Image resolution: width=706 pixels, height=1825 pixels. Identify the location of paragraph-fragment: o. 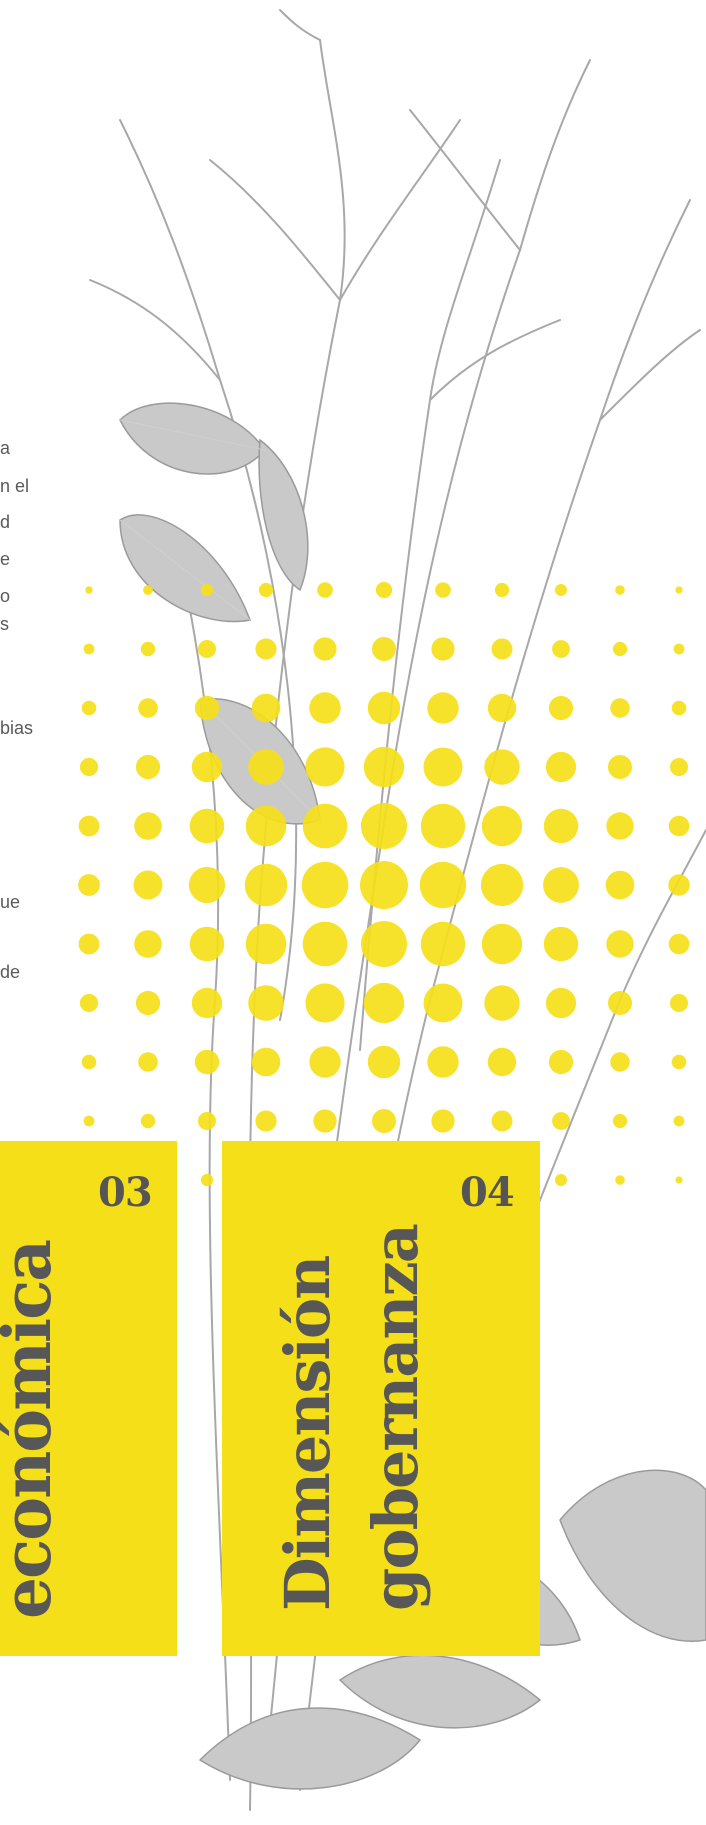
(5, 596).